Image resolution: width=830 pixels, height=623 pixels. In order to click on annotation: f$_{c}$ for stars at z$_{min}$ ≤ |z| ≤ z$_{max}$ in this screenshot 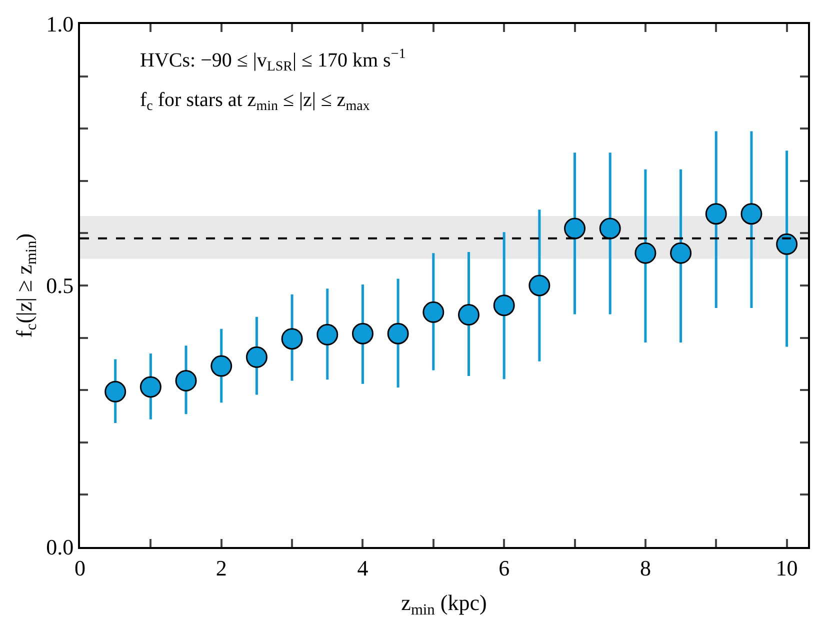, I will do `click(255, 101)`.